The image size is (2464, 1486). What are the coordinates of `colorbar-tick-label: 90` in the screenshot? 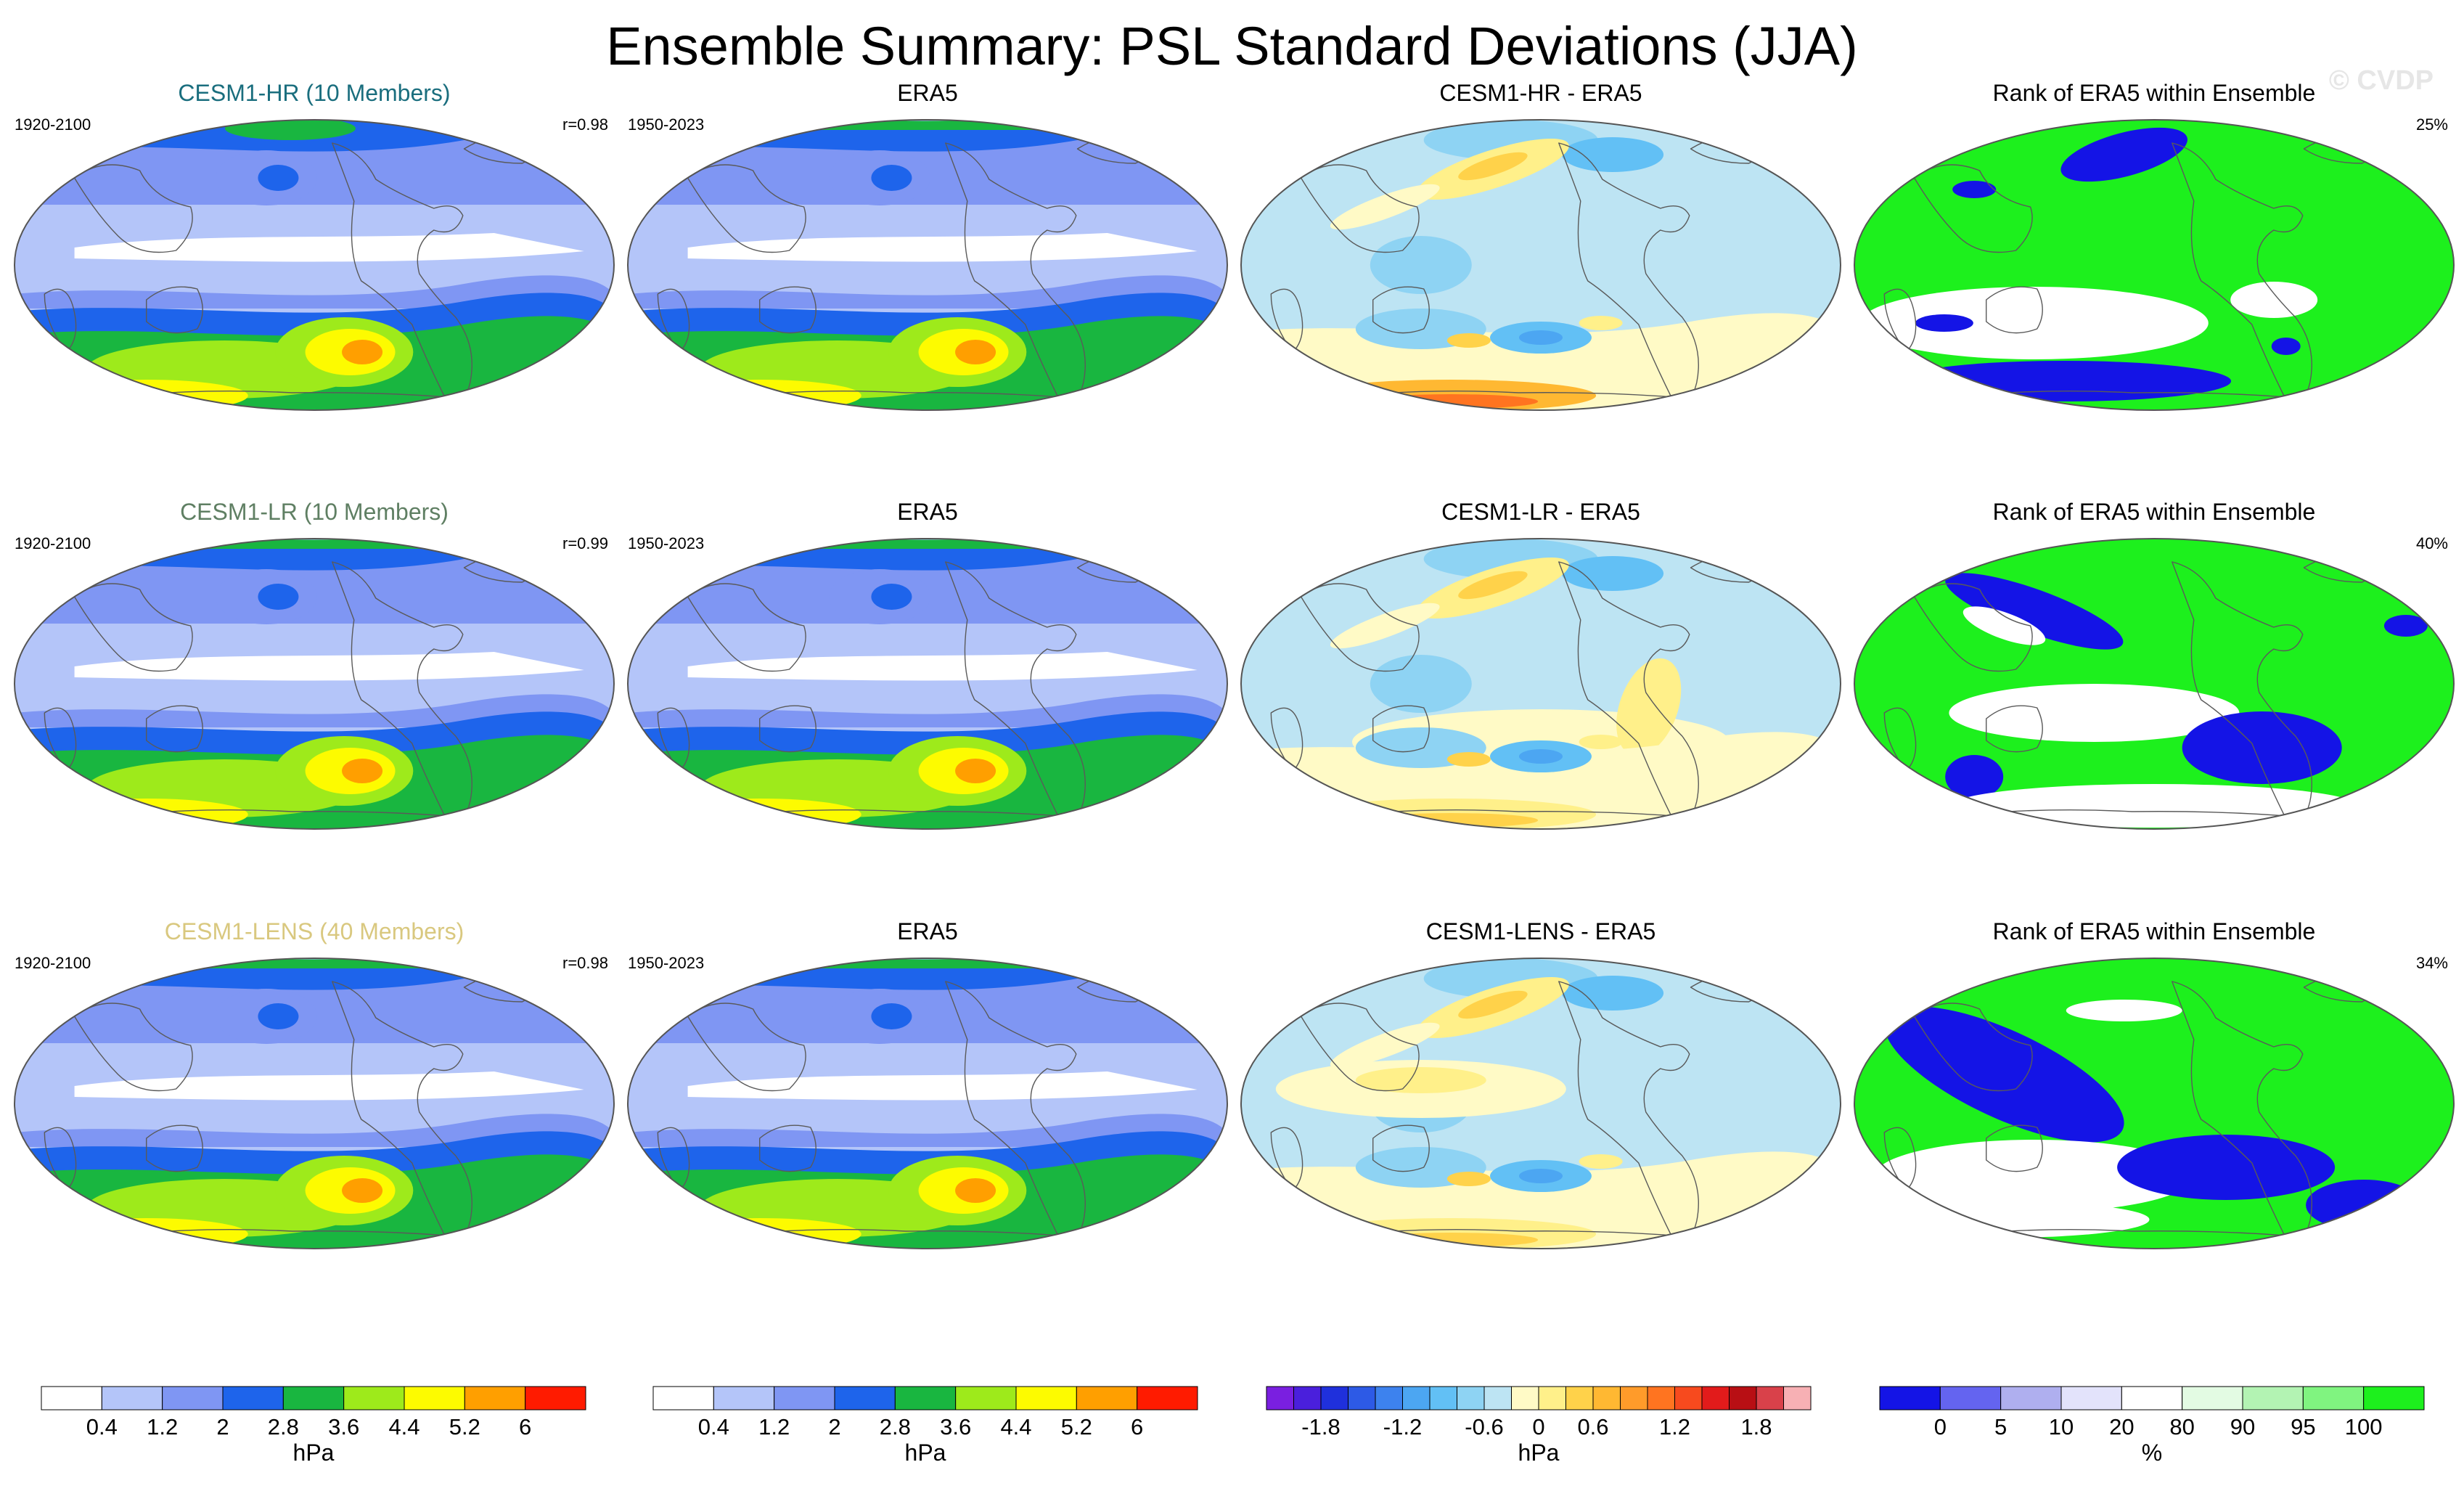 It's located at (2242, 1427).